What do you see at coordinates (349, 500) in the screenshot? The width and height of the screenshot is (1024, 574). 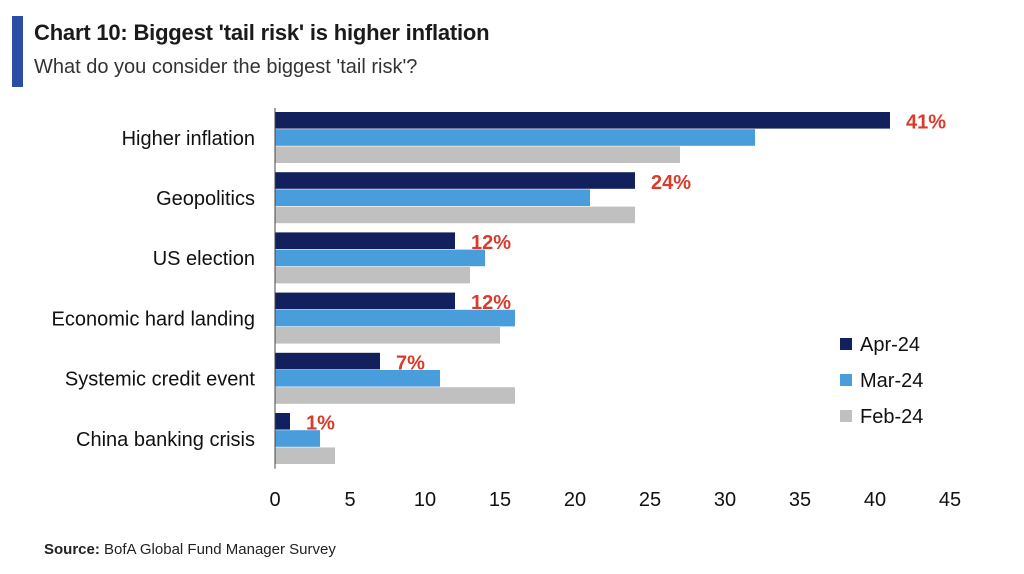 I see `x-tick-label: 5` at bounding box center [349, 500].